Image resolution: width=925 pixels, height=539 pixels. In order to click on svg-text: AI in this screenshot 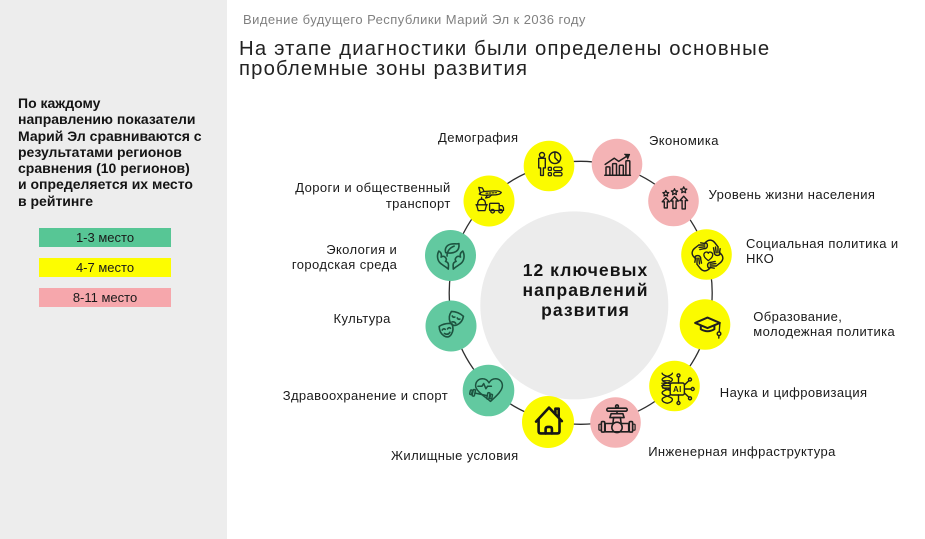, I will do `click(677, 389)`.